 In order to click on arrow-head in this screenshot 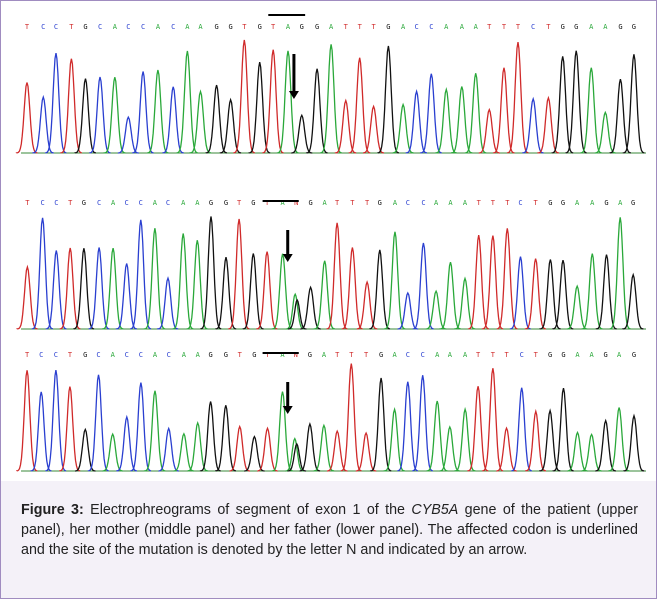, I will do `click(287, 258)`.